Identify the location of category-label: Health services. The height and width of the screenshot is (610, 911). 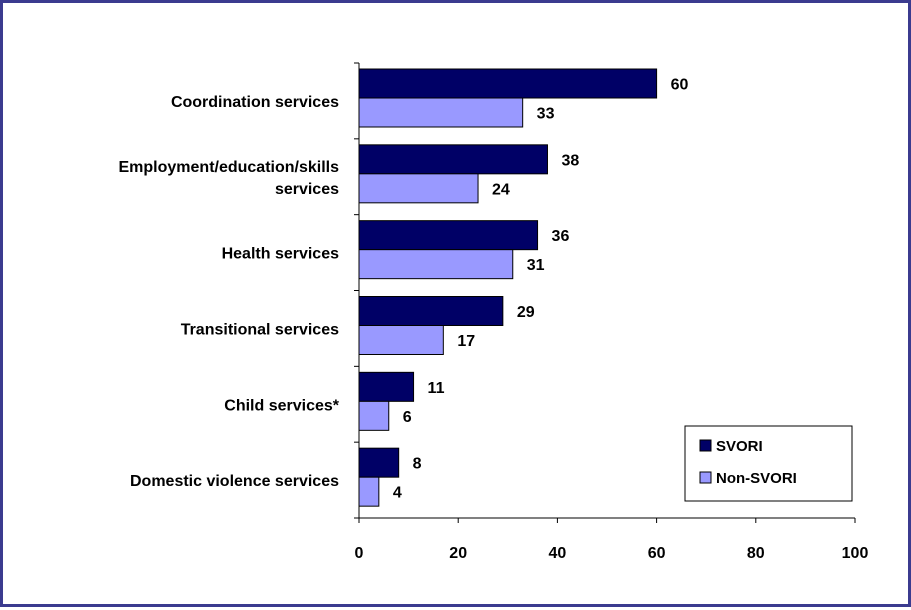
(281, 254).